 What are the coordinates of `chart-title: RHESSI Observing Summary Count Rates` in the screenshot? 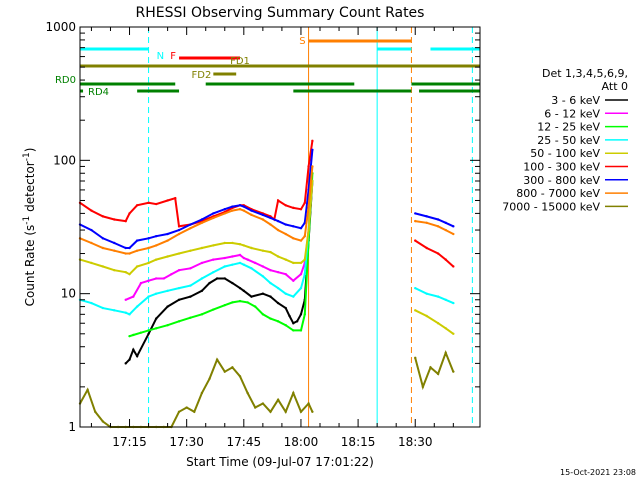 It's located at (280, 13).